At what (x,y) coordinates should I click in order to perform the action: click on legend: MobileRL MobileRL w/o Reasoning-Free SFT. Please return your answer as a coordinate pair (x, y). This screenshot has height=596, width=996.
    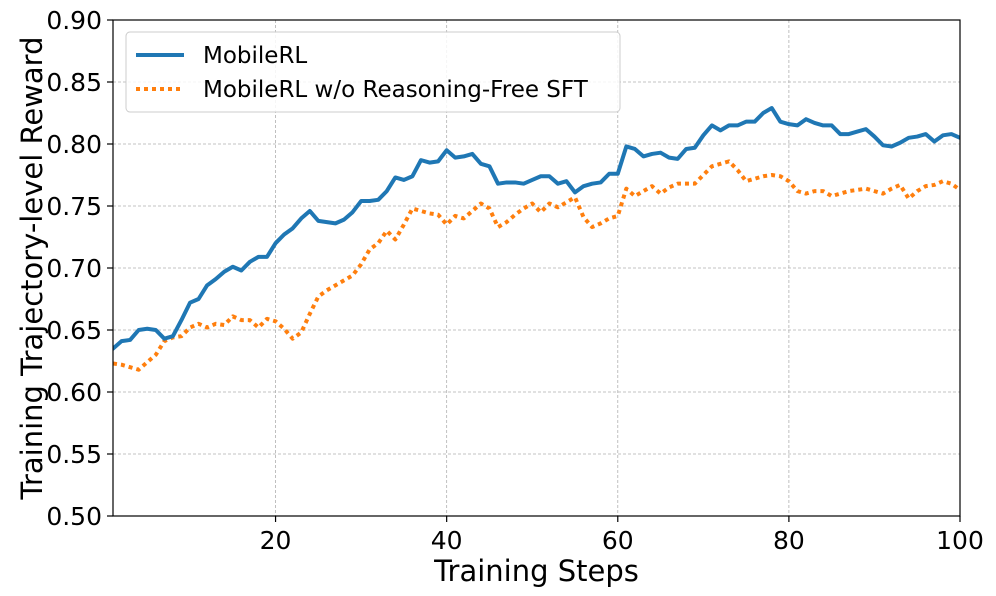
    Looking at the image, I should click on (373, 72).